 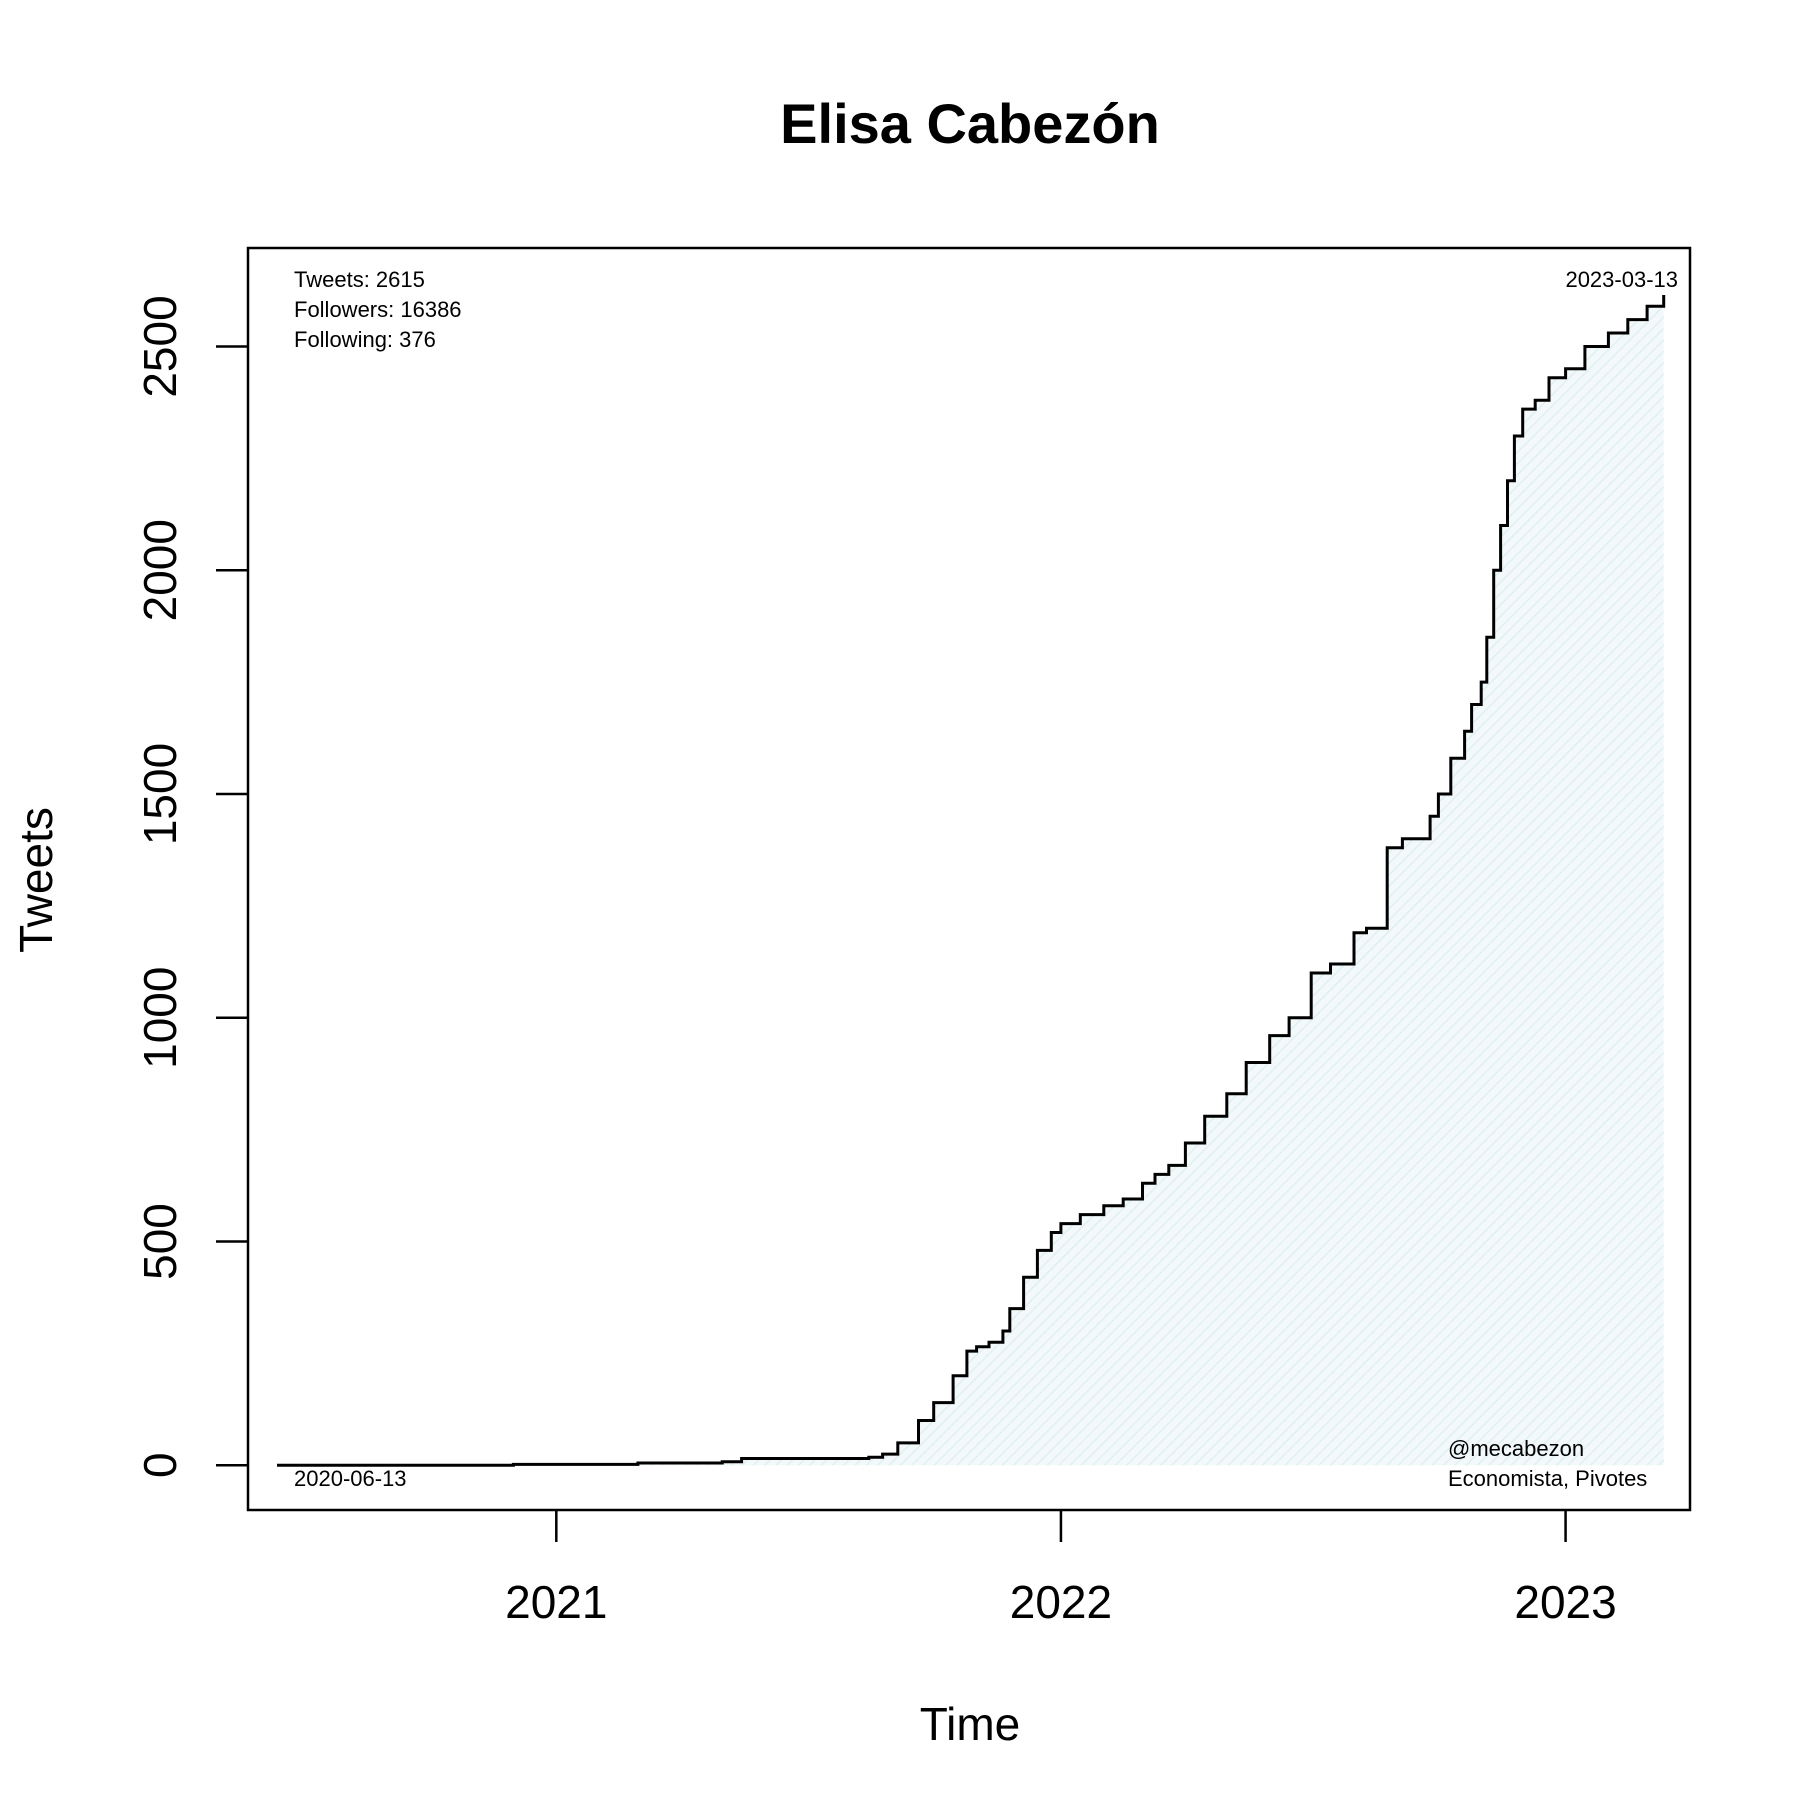 I want to click on chart-title: Elisa Cabezón, so click(x=970, y=123).